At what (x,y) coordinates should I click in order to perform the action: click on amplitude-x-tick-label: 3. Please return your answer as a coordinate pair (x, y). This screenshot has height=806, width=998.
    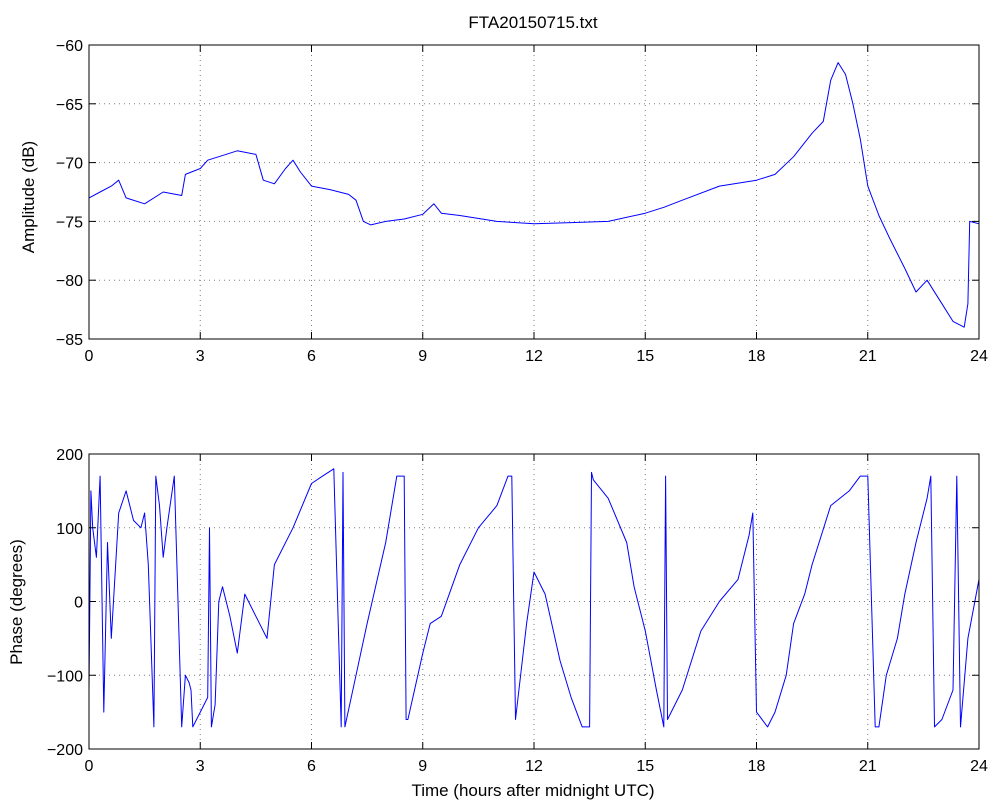
    Looking at the image, I should click on (200, 356).